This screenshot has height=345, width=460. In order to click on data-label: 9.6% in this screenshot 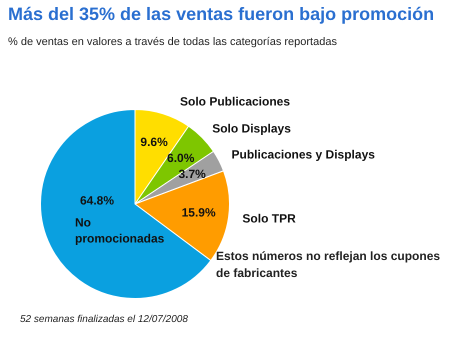, I will do `click(154, 141)`.